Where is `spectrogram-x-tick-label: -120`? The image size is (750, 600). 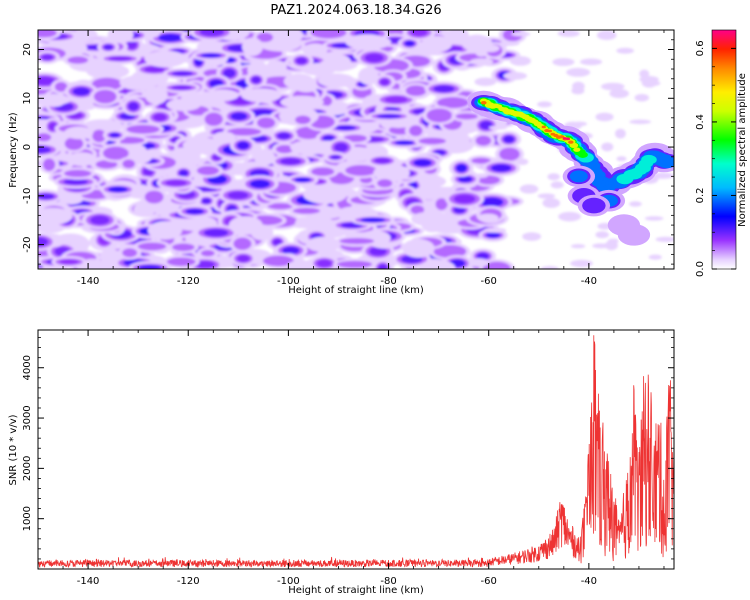
spectrogram-x-tick-label: -120 is located at coordinates (188, 281).